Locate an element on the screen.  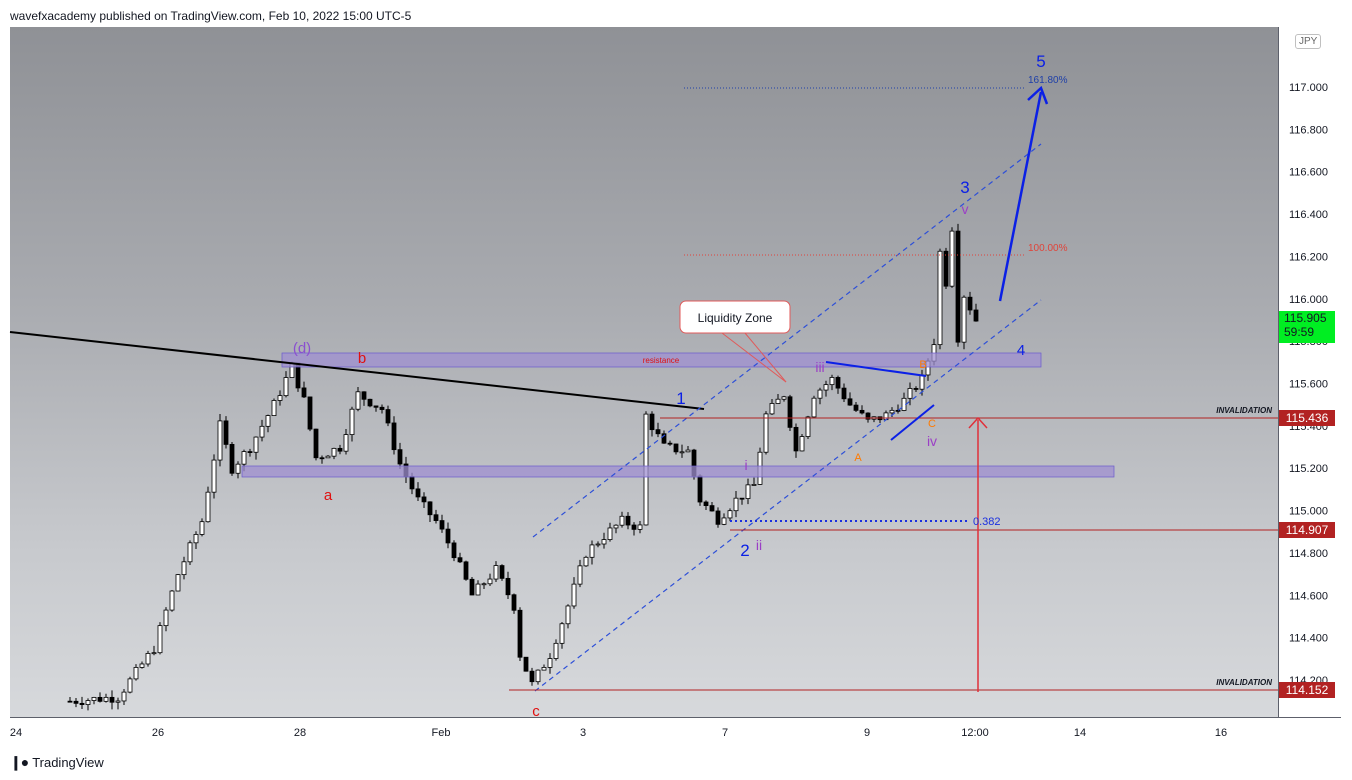
invalidation-upper-label: INVALIDATION is located at coordinates (1244, 410).